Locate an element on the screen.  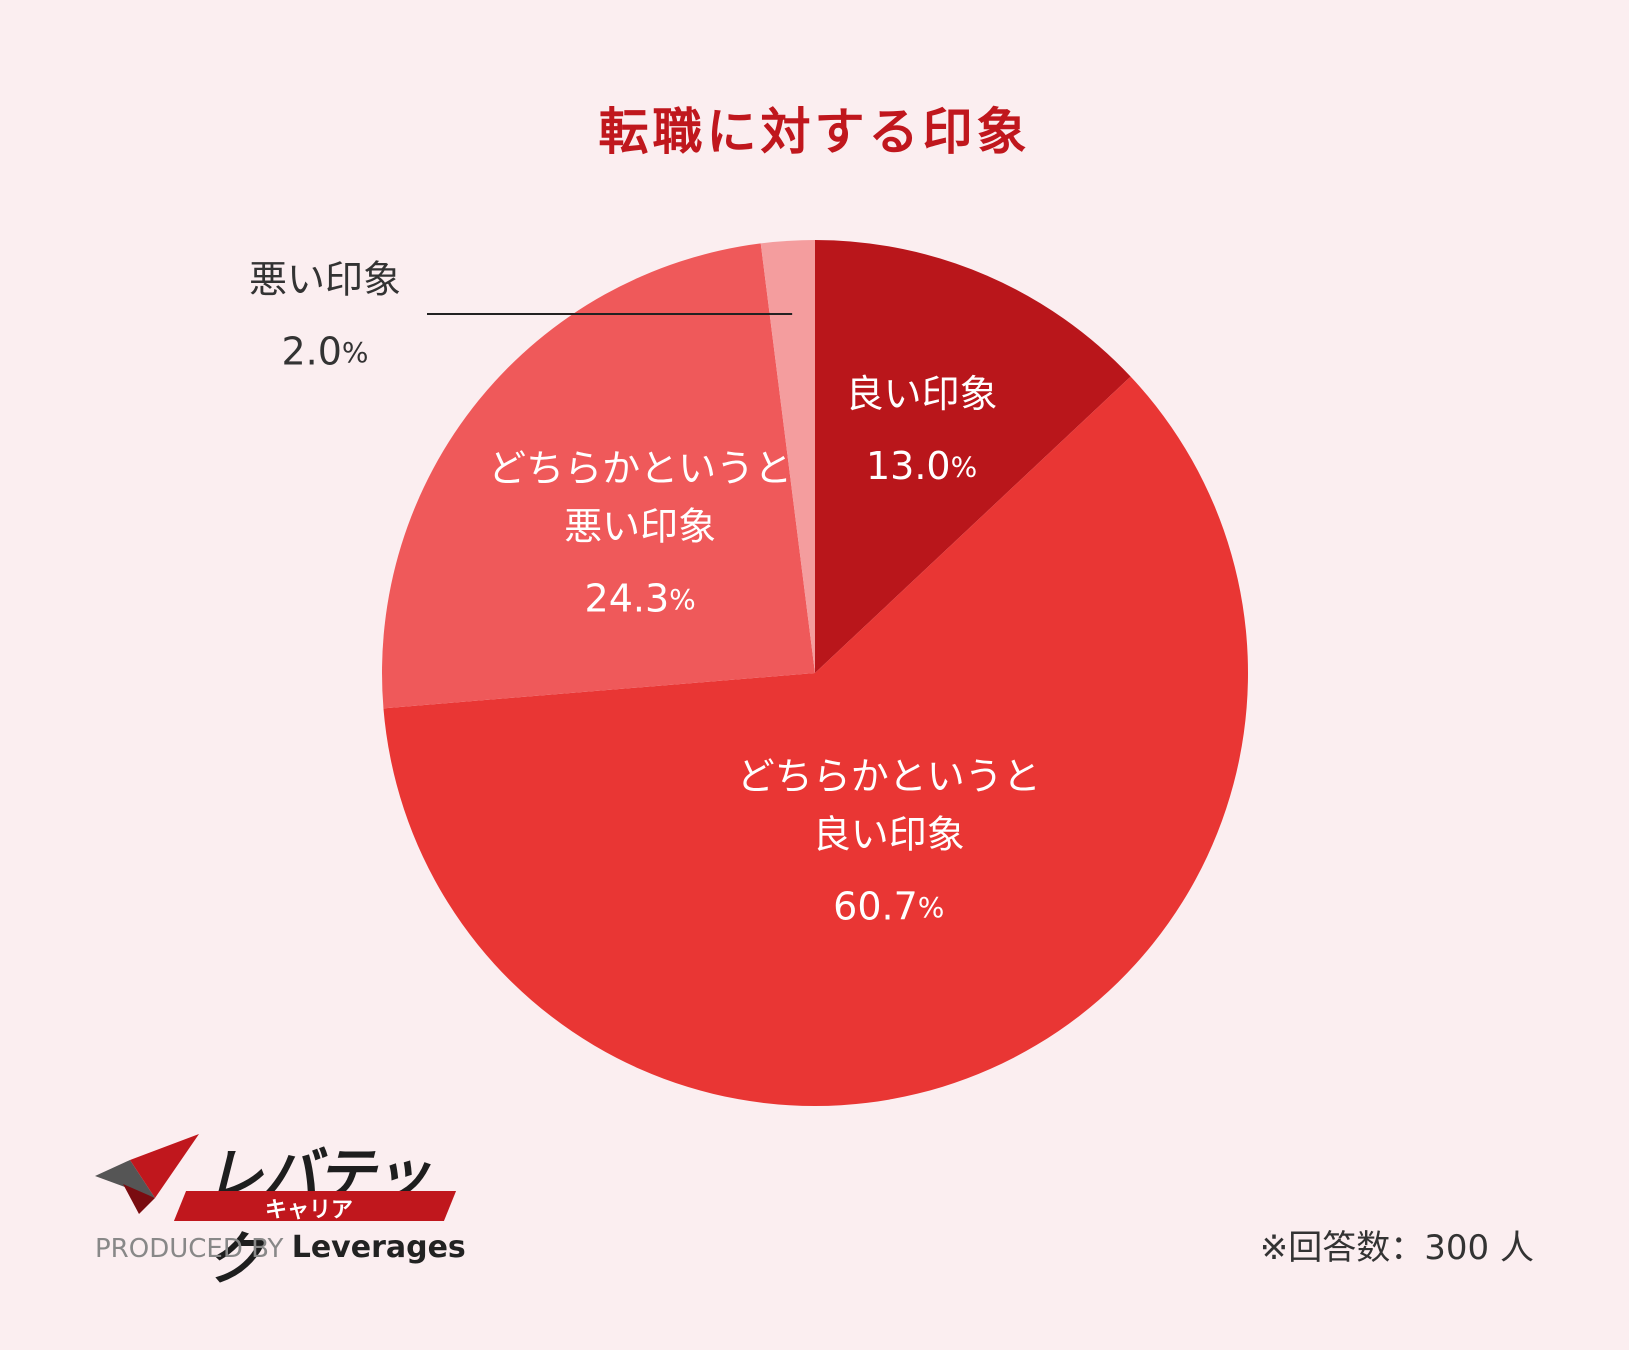
levtech-career-logo: レバテック キャリア is located at coordinates (276, 1210).